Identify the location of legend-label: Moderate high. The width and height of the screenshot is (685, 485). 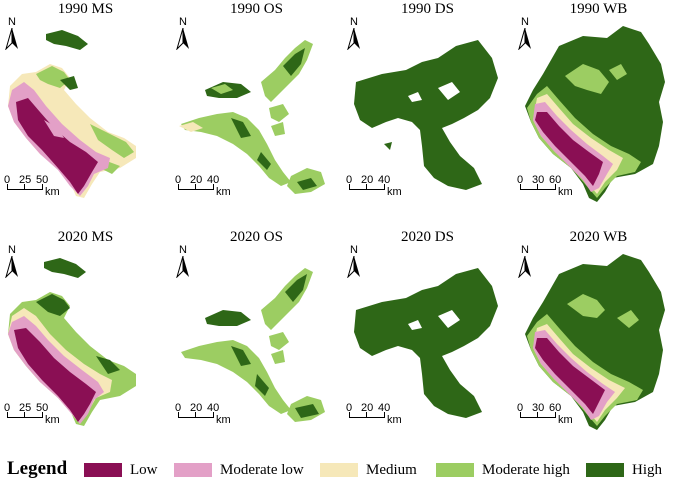
(526, 470).